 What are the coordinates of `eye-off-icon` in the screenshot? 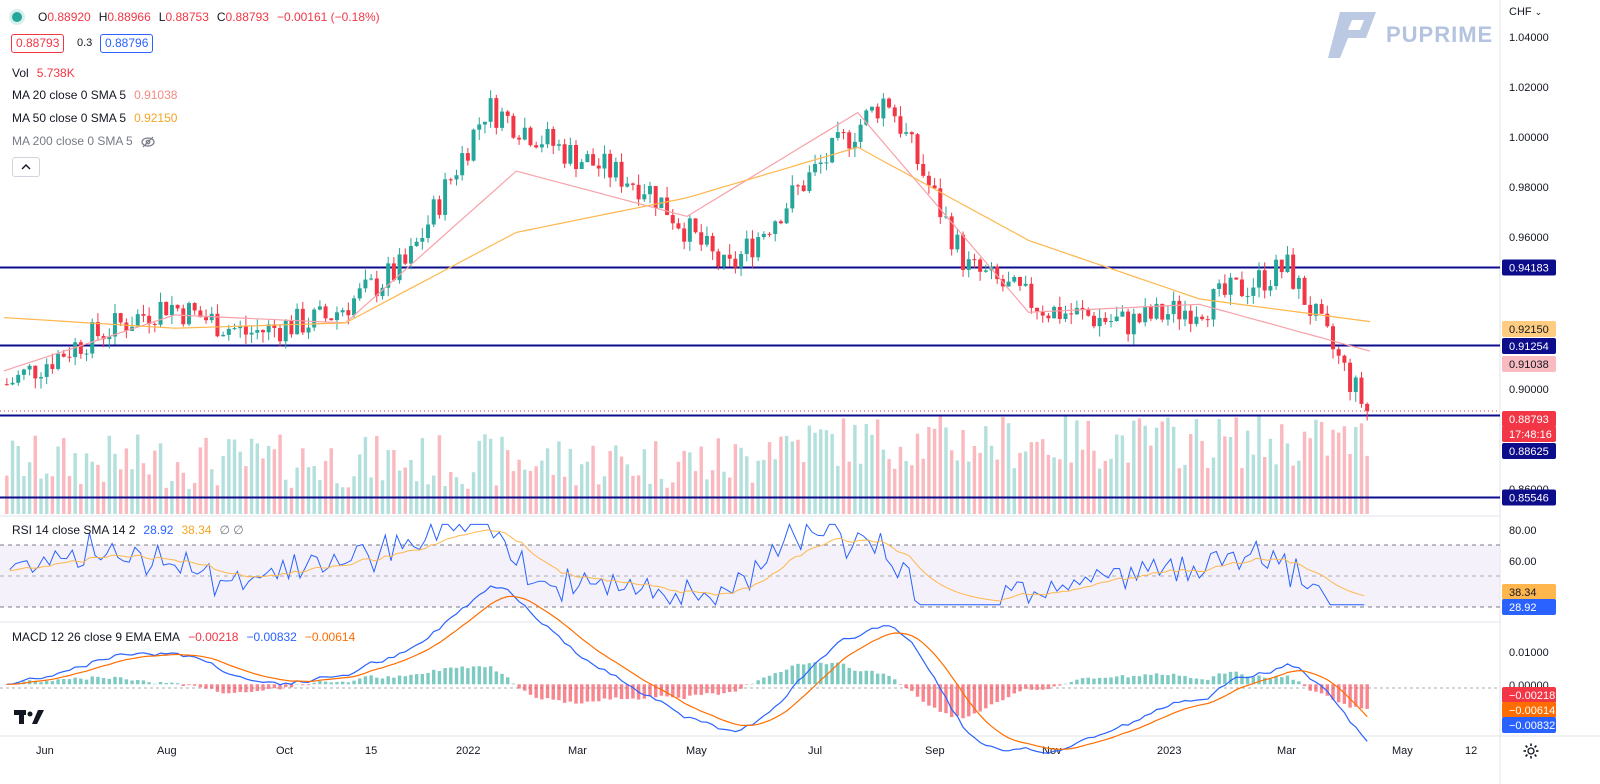 It's located at (148, 142).